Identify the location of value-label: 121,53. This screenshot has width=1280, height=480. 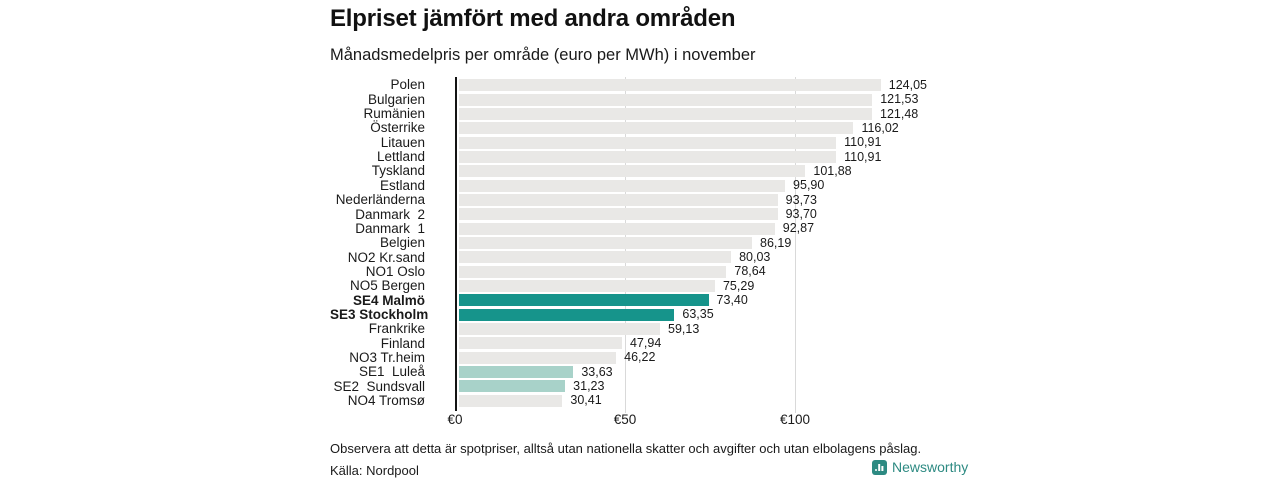
(899, 99).